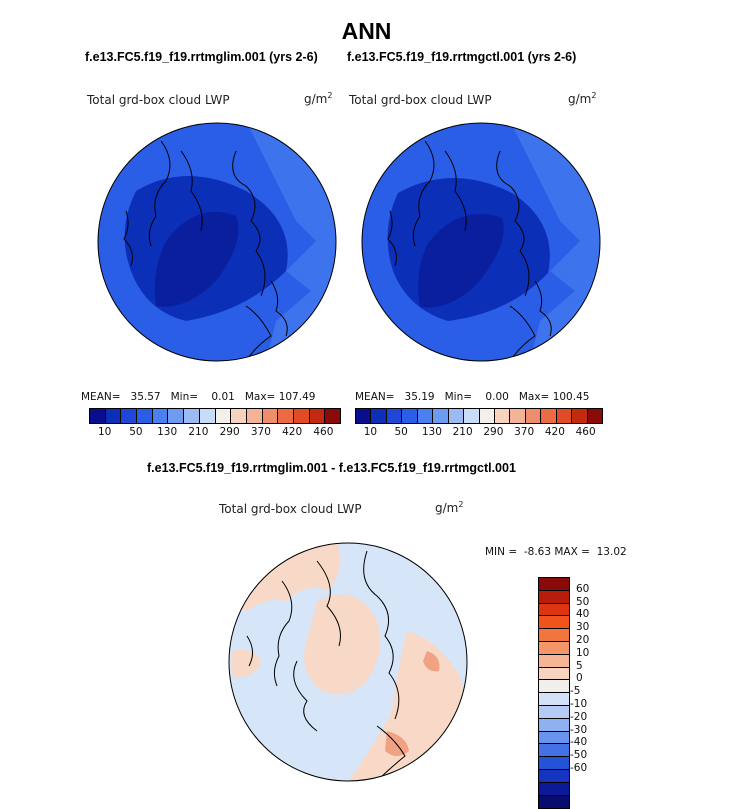 Image resolution: width=733 pixels, height=809 pixels. What do you see at coordinates (583, 588) in the screenshot?
I see `colorbar-tick-label: 60` at bounding box center [583, 588].